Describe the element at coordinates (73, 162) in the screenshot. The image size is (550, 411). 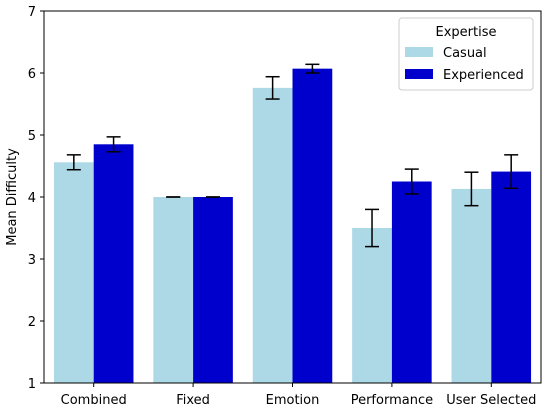
I see `error-bar-casual-combined` at that location.